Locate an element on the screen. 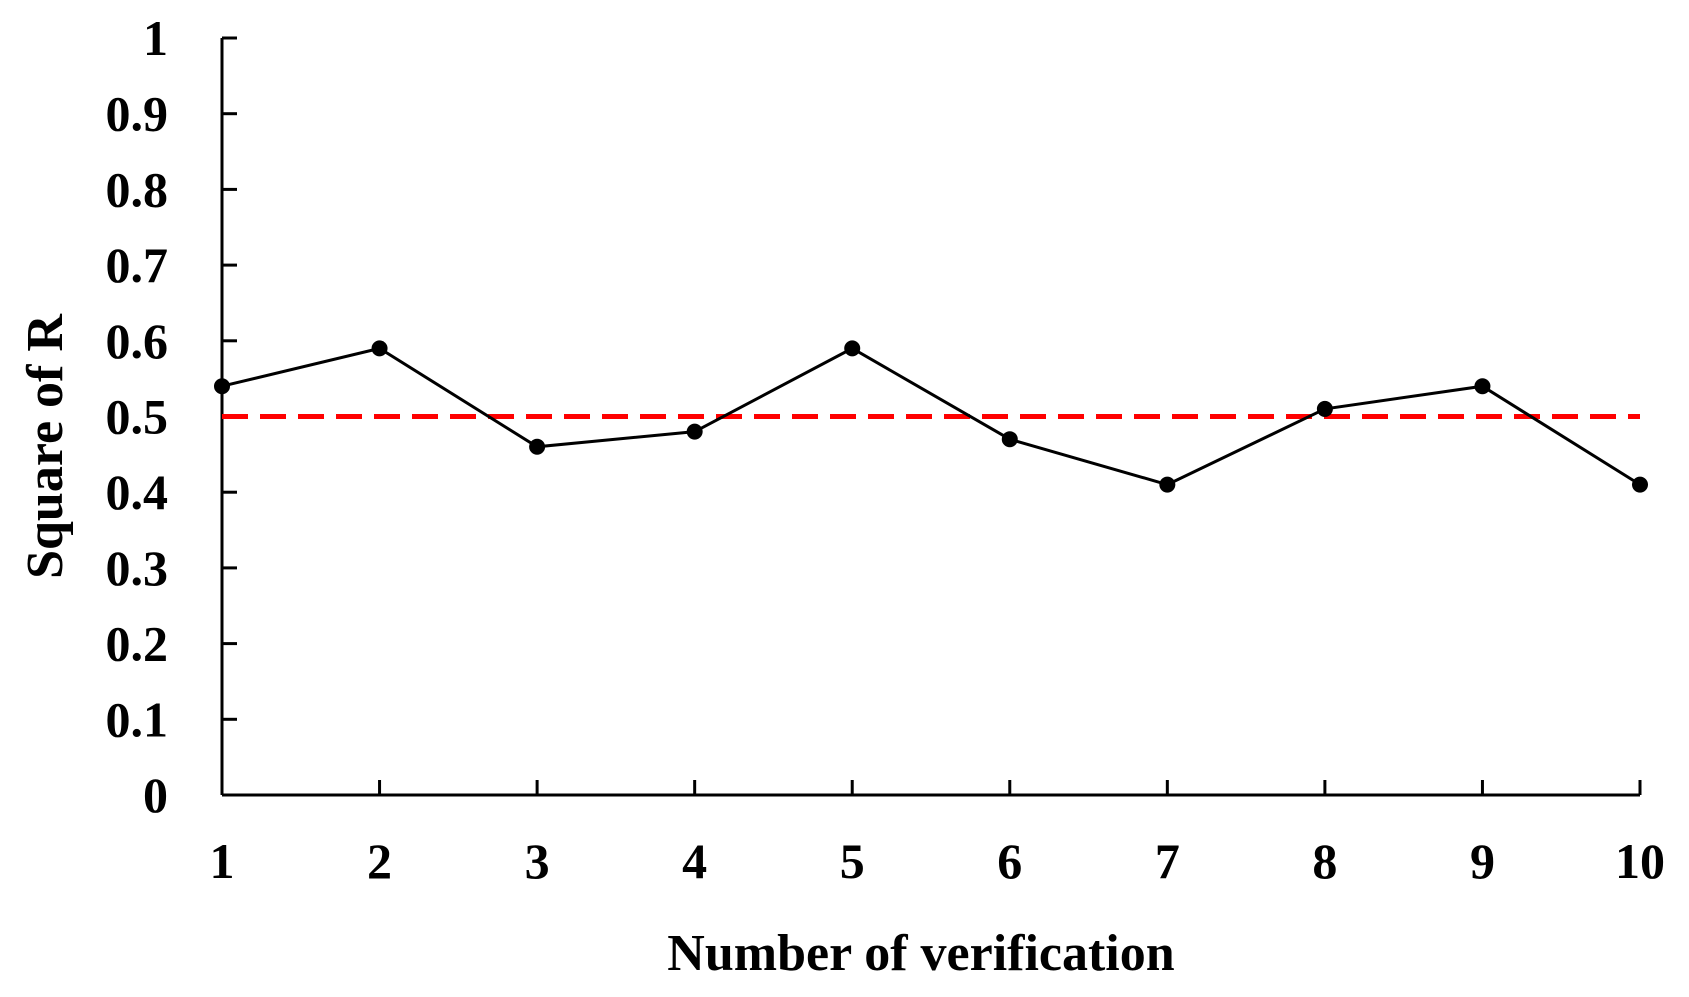 The width and height of the screenshot is (1689, 997). y-tick-label: 0.2 is located at coordinates (137, 644).